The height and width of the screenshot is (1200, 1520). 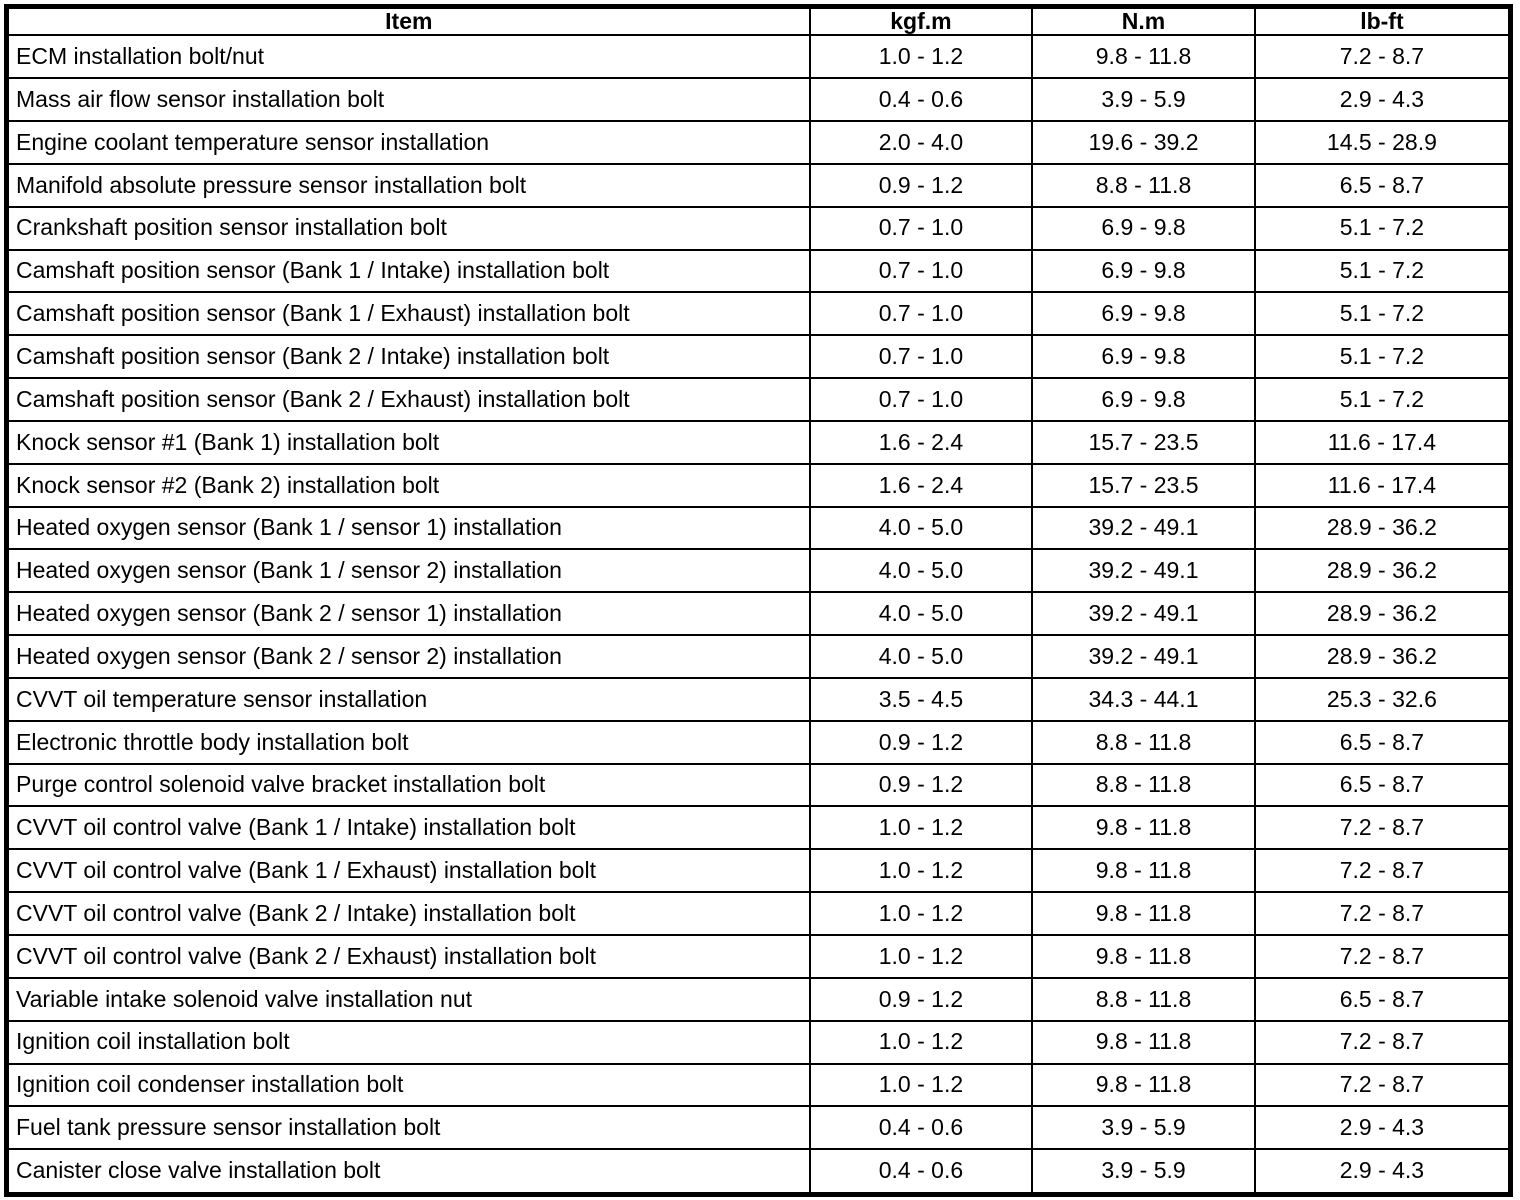 I want to click on nm-value-cell: 19.6 - 39.2, so click(x=1143, y=142).